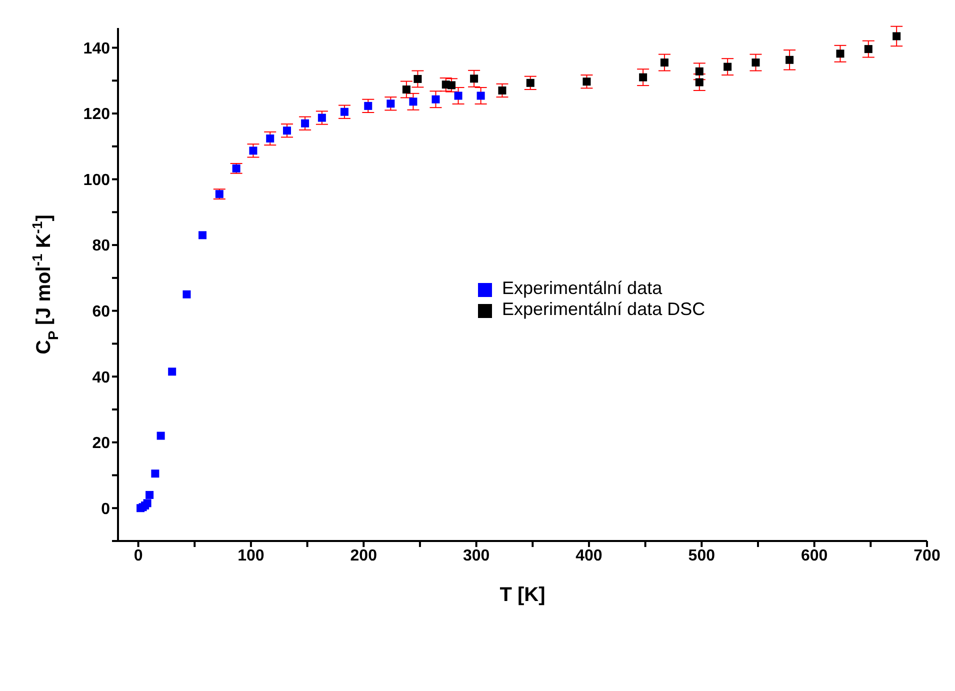 The image size is (955, 691). Describe the element at coordinates (105, 509) in the screenshot. I see `y-tick-label: 0` at that location.